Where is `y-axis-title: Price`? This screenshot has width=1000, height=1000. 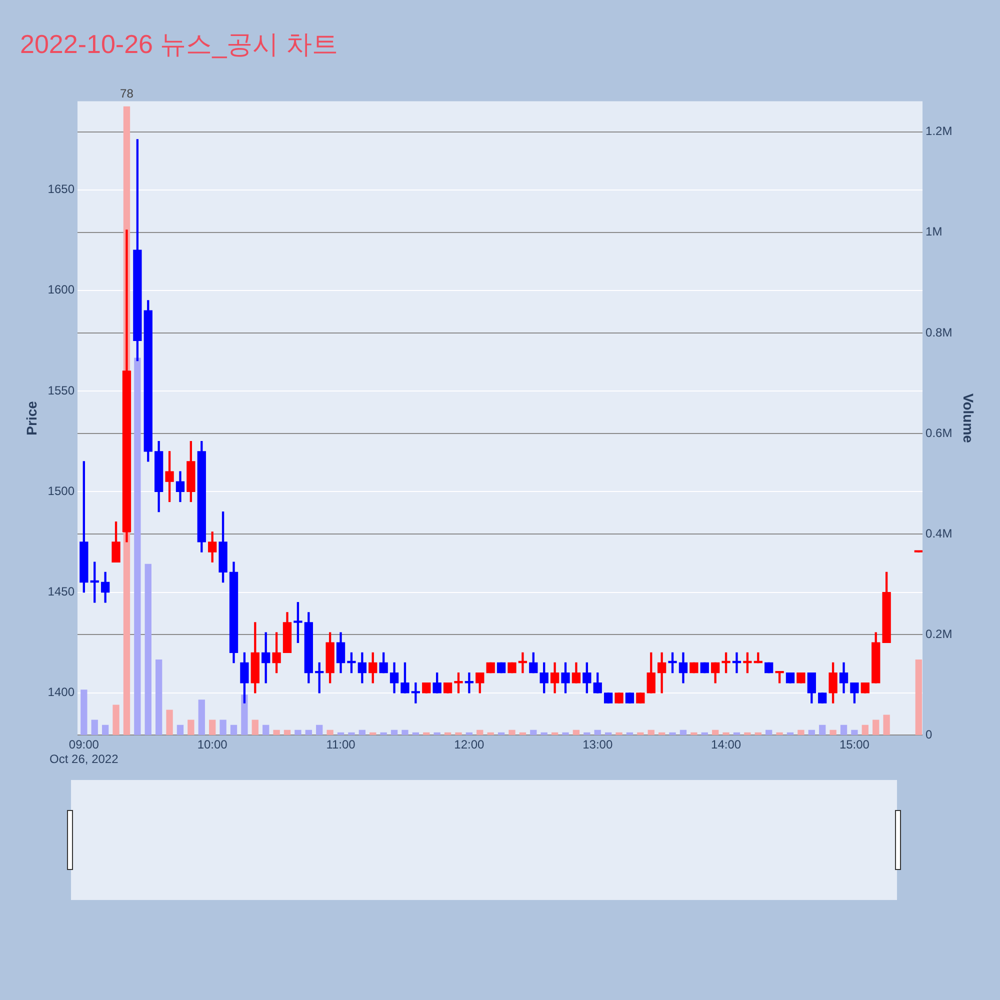
y-axis-title: Price is located at coordinates (31, 418).